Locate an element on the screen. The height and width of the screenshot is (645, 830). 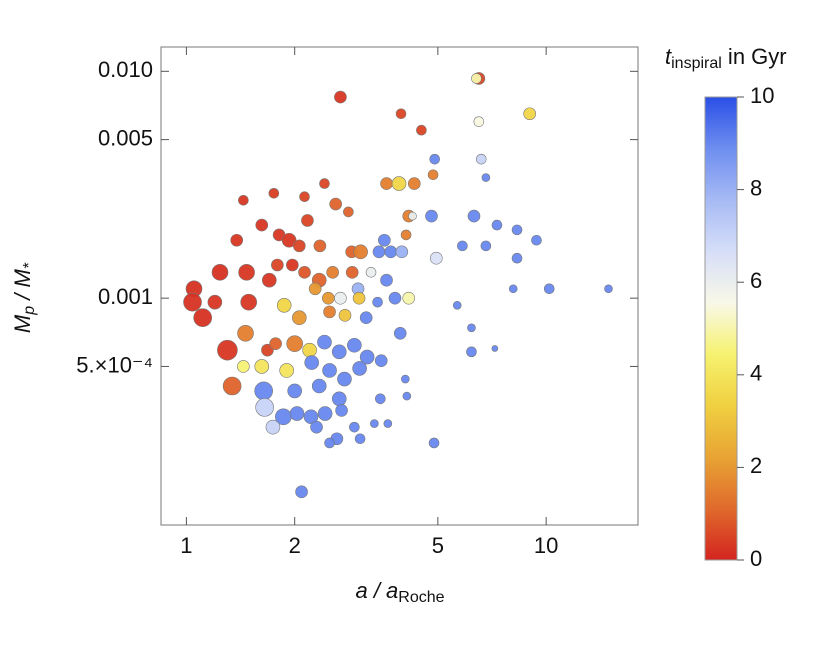
colorbar-tick-label: 4 is located at coordinates (756, 373).